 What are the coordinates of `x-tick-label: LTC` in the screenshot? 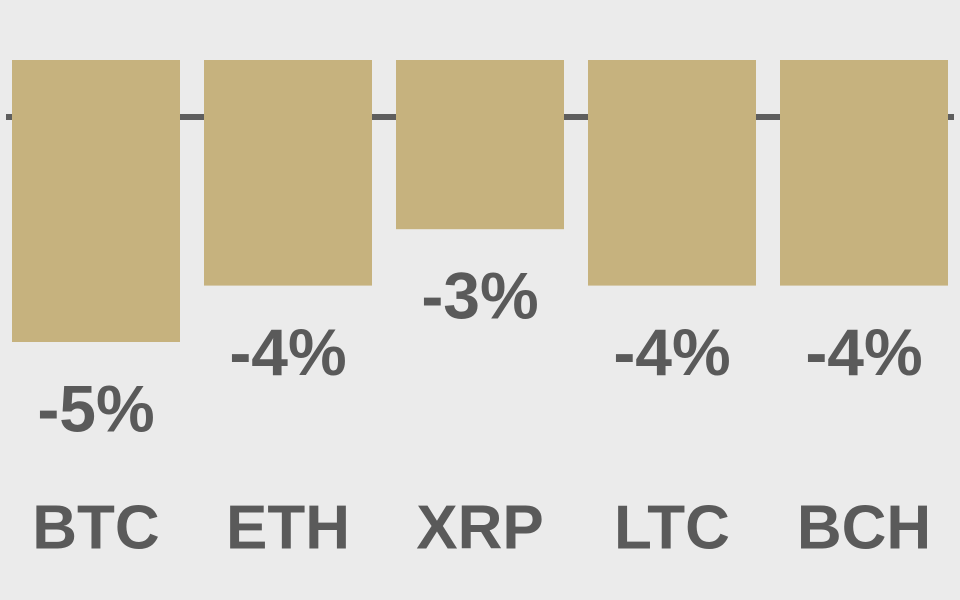 It's located at (672, 527).